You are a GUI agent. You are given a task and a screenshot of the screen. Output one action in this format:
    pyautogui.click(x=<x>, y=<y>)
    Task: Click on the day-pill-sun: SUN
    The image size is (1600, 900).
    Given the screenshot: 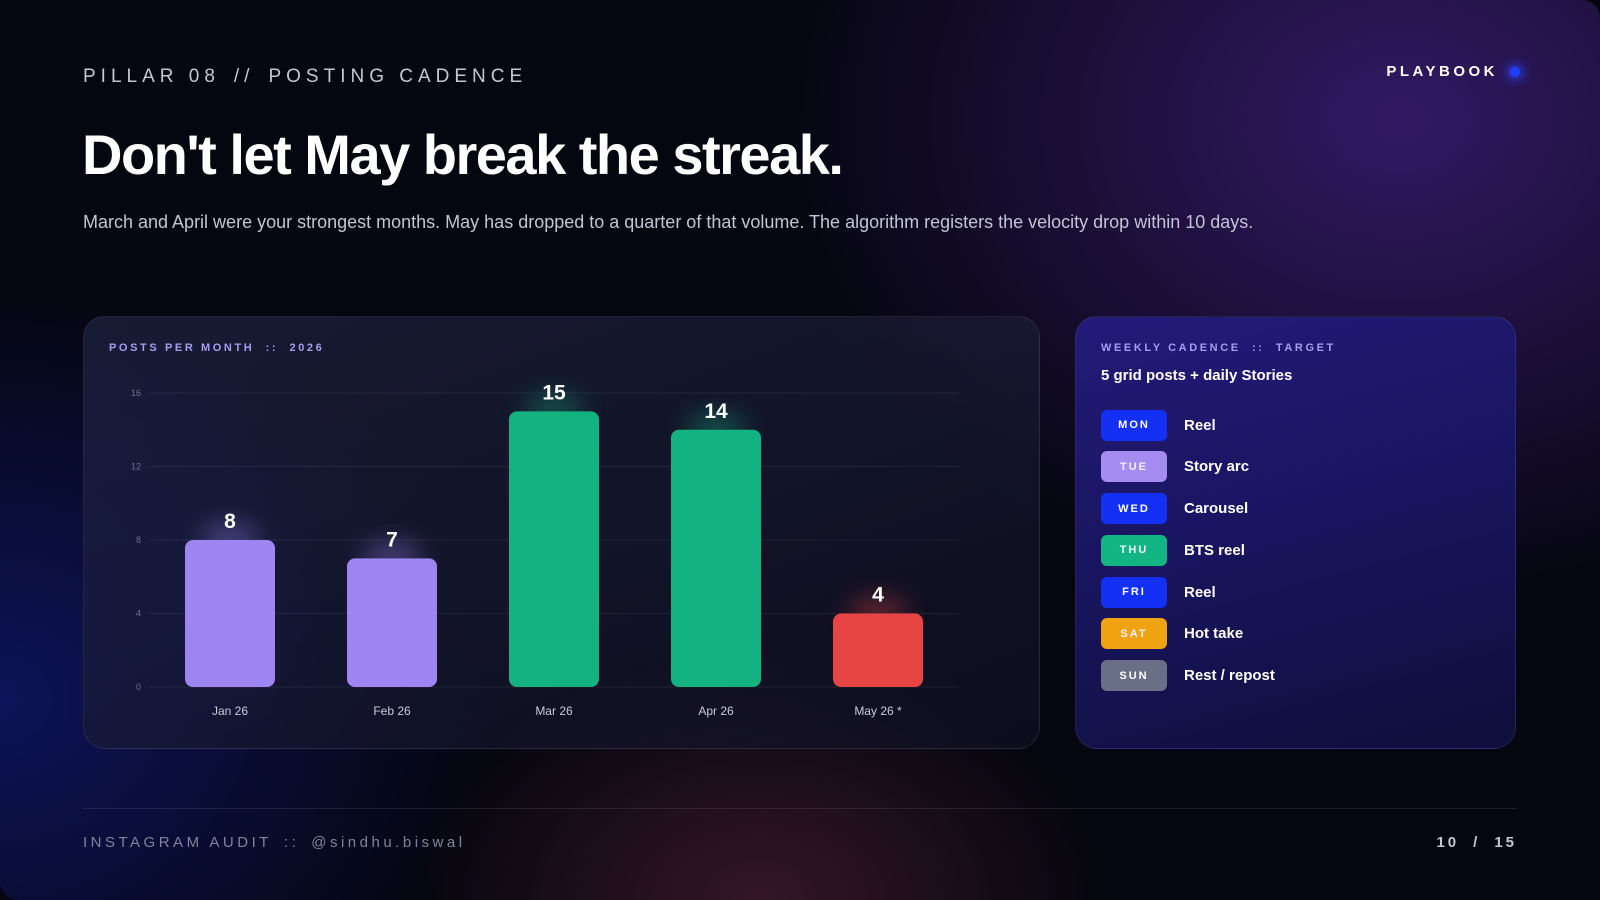 What is the action you would take?
    pyautogui.click(x=1134, y=676)
    